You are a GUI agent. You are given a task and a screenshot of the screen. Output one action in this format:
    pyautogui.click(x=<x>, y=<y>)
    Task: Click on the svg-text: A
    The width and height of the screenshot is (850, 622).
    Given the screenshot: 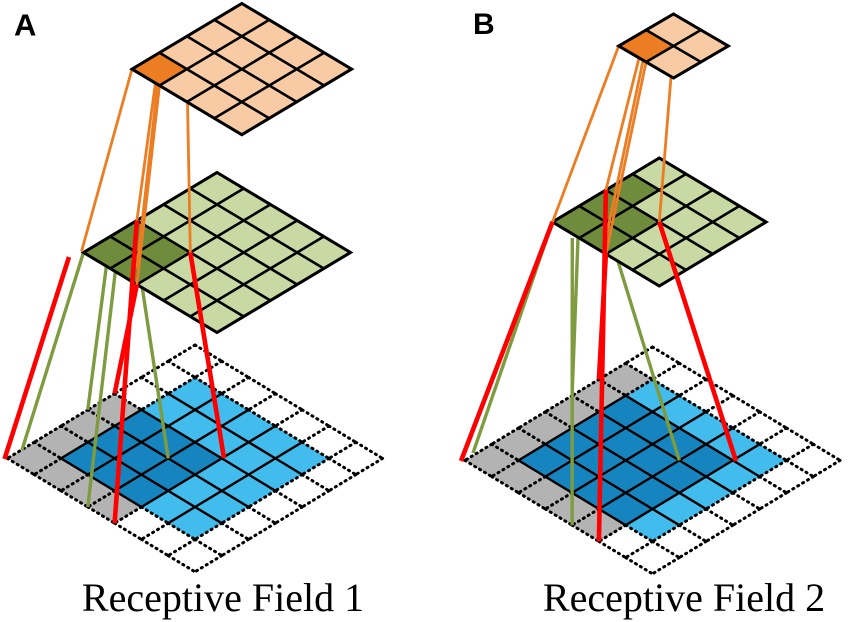 What is the action you would take?
    pyautogui.click(x=25, y=25)
    